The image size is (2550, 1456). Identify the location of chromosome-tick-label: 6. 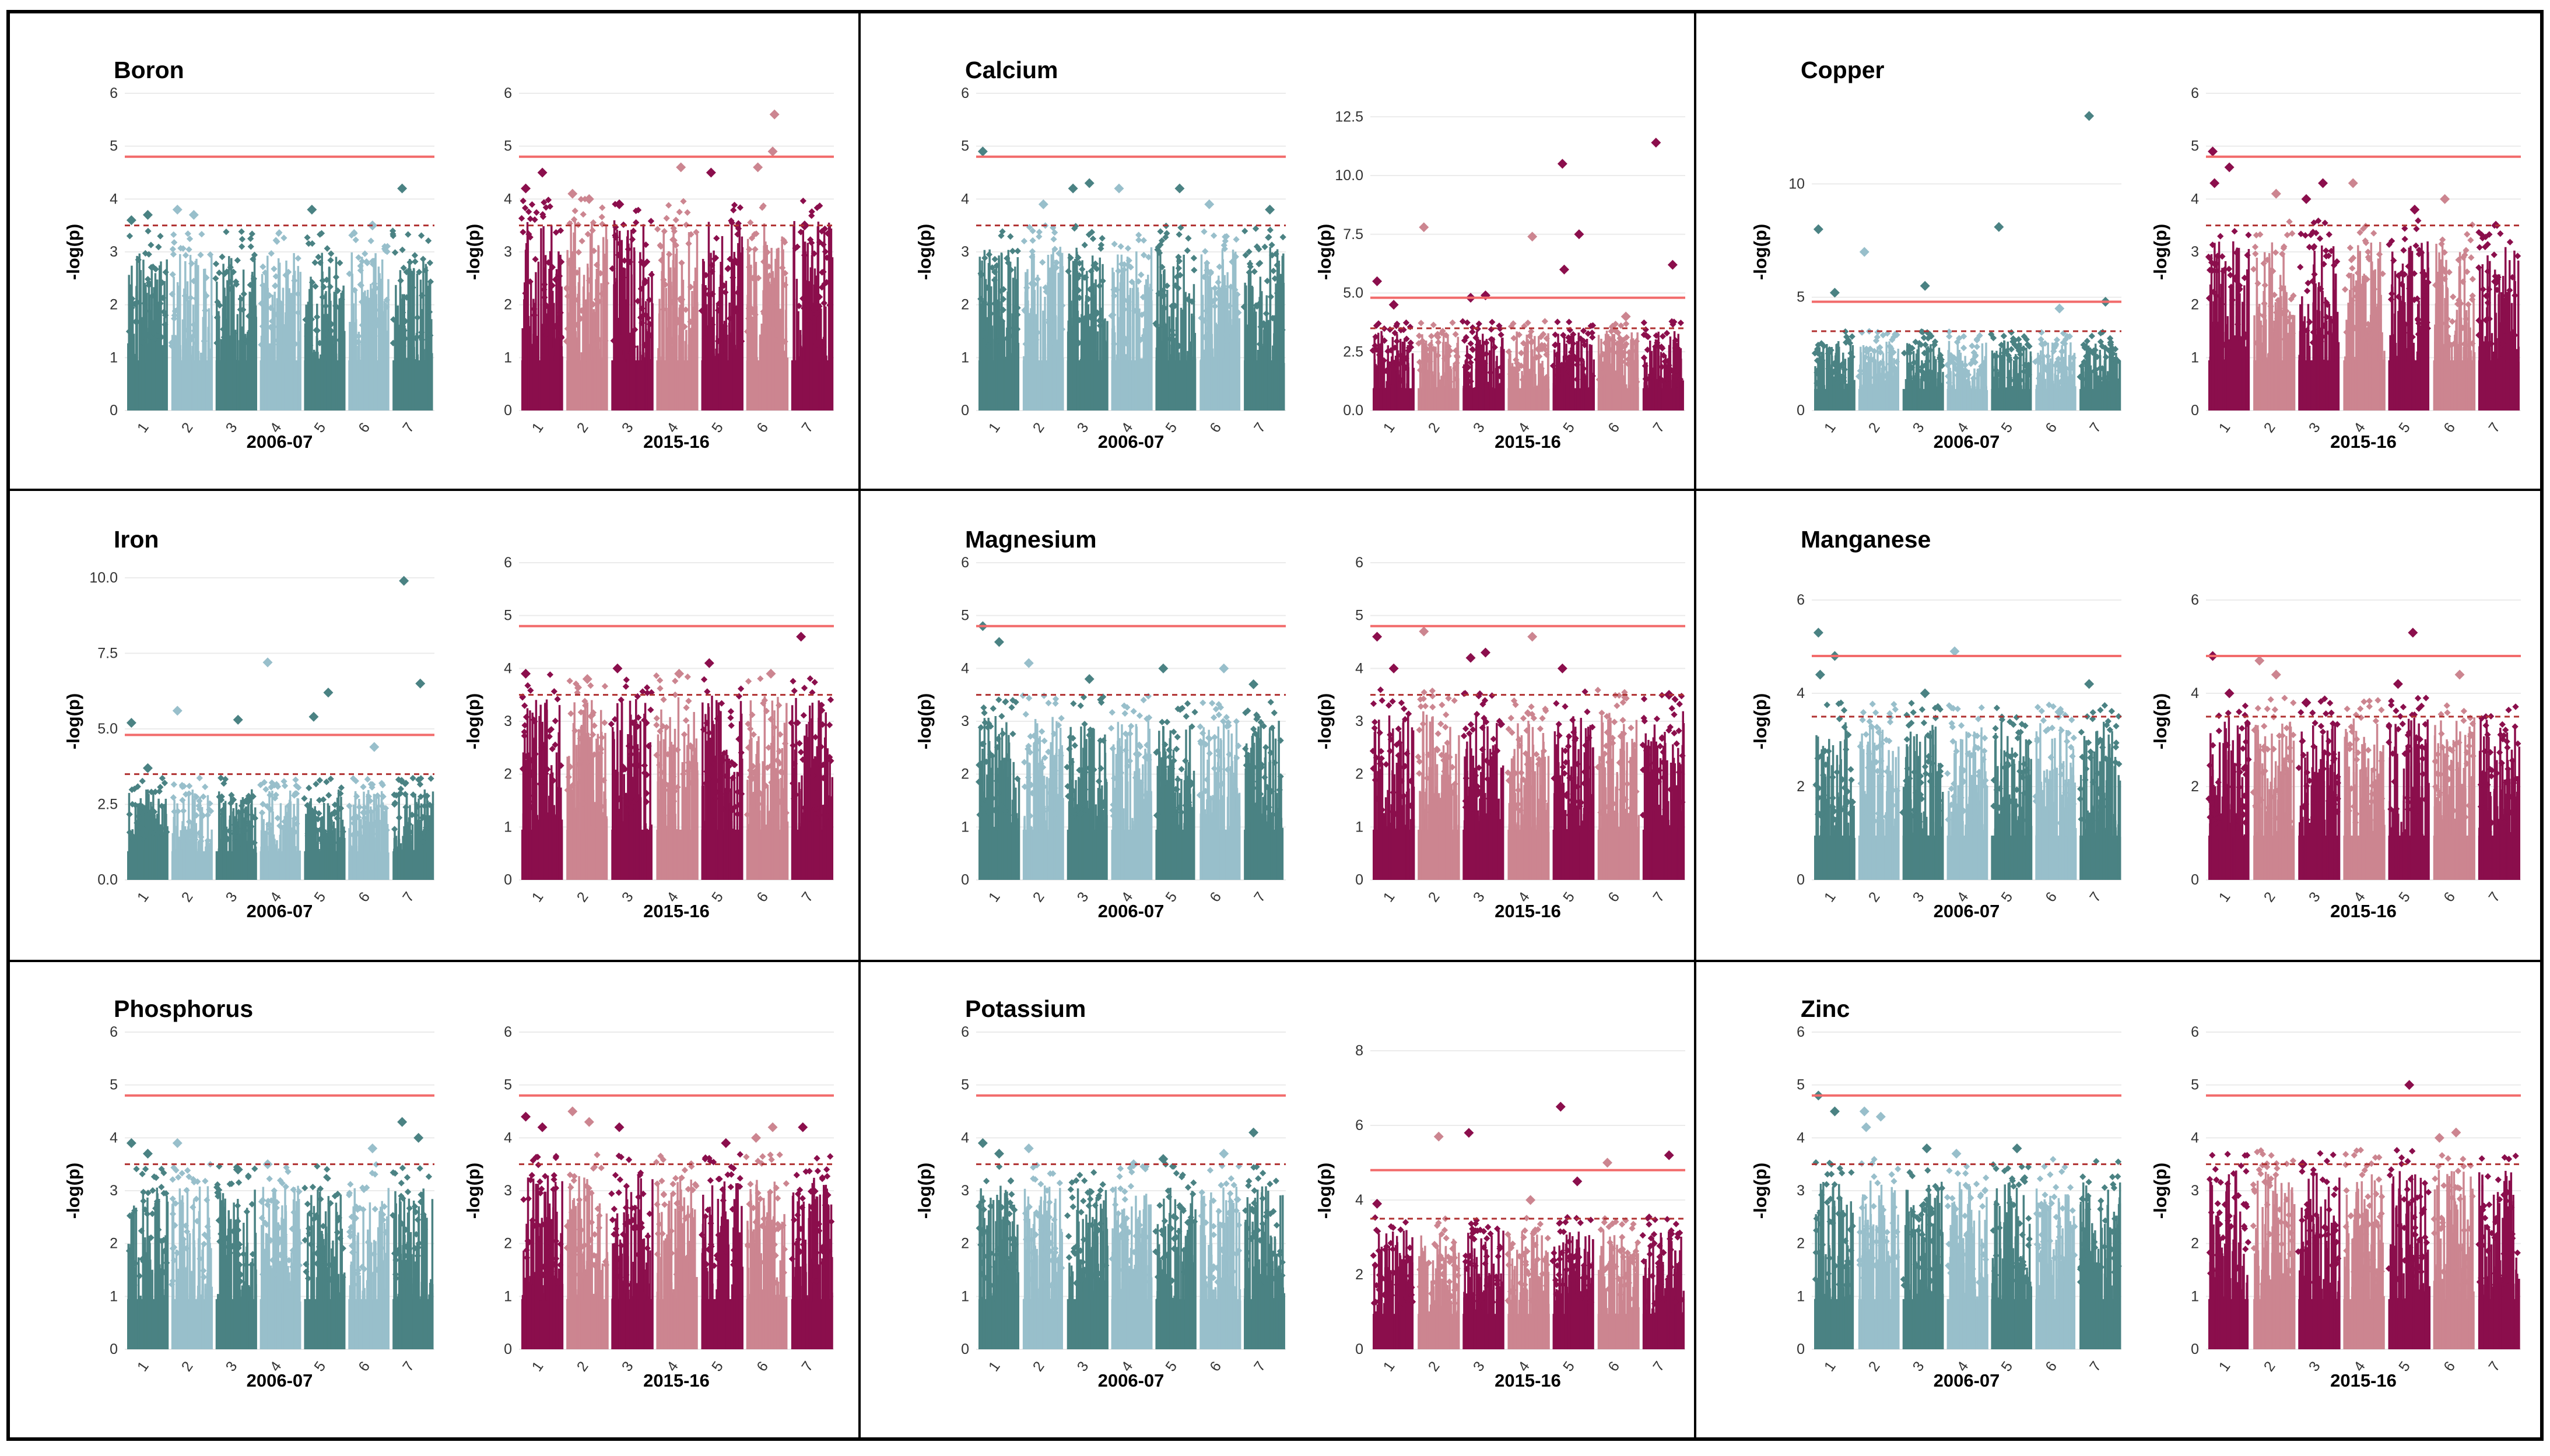
(762, 428).